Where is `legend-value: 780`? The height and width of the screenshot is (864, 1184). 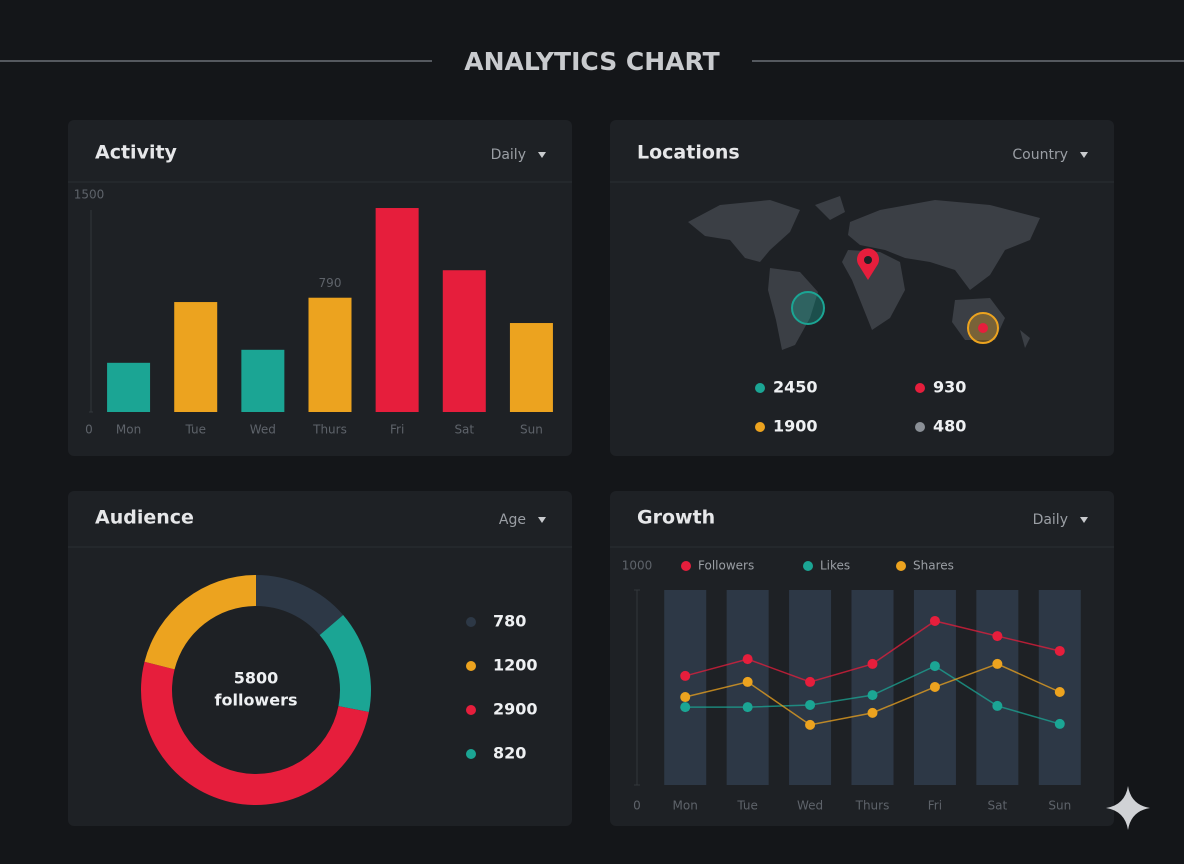 legend-value: 780 is located at coordinates (509, 621).